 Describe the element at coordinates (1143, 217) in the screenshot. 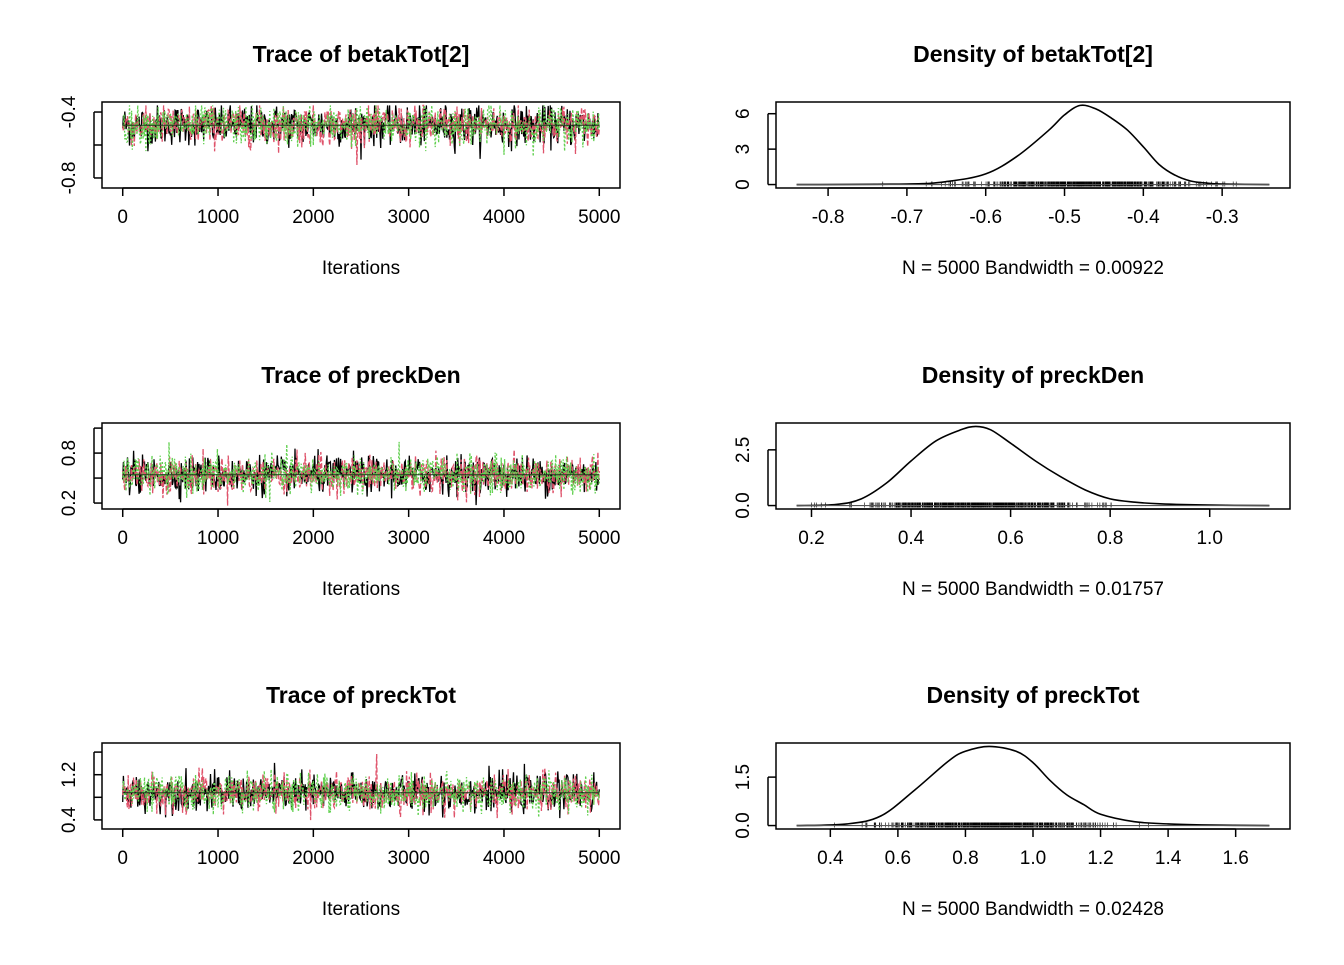

I see `x-tick-label: -0.4` at that location.